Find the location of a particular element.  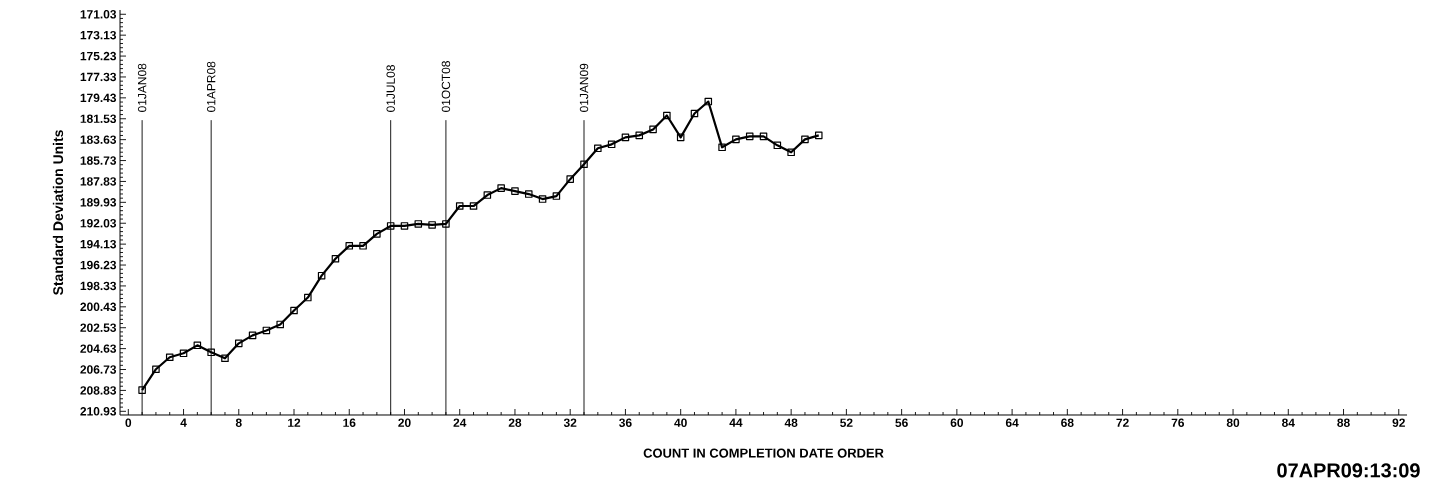

y-tick-label: 171.03 is located at coordinates (98, 14).